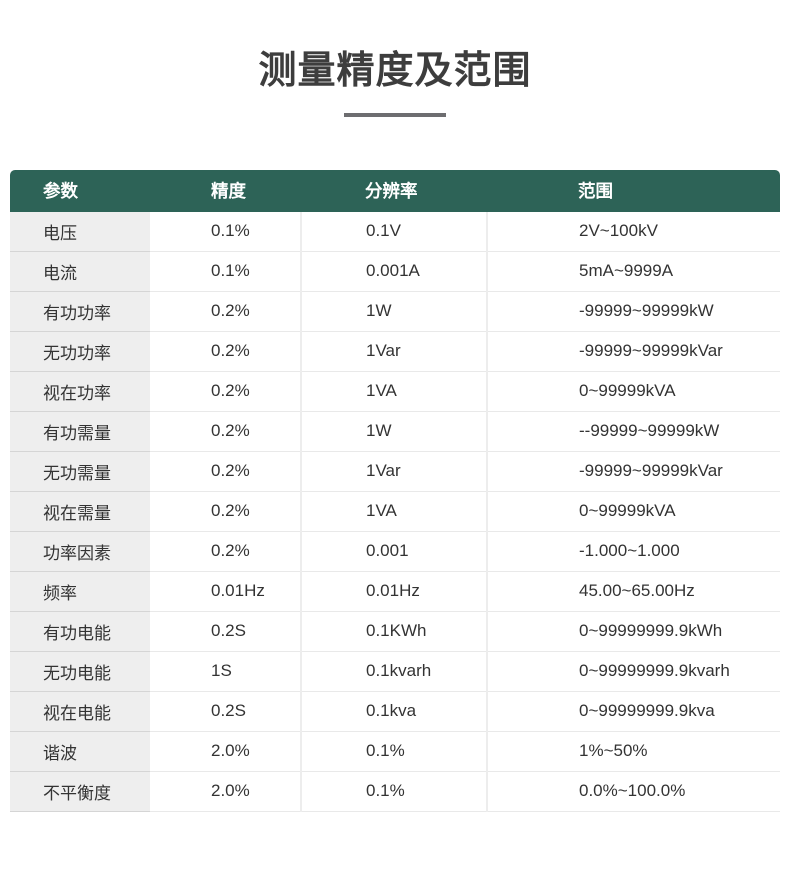 This screenshot has height=879, width=790. Describe the element at coordinates (633, 431) in the screenshot. I see `cell-range: --99999~99999kW` at that location.